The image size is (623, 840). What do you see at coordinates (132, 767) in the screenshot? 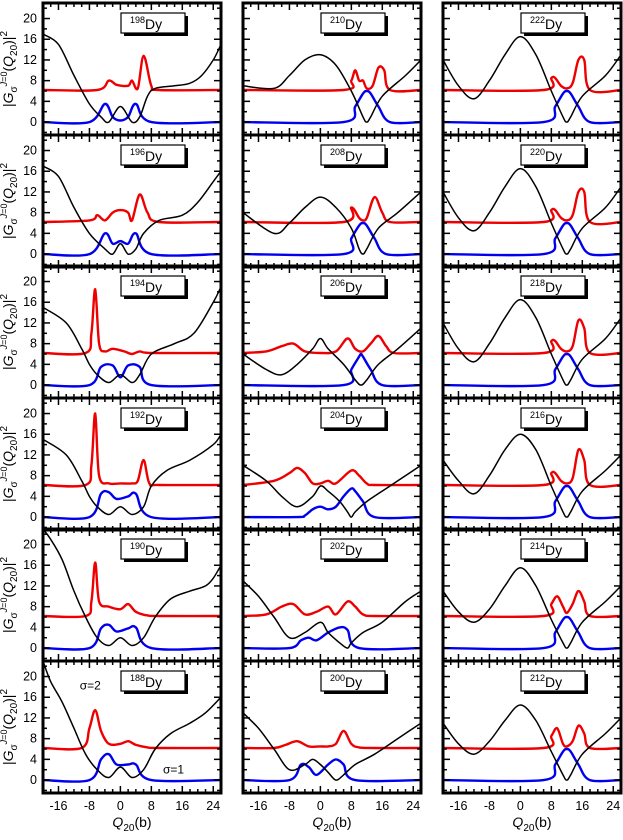
I see `sigma1-line-188Dy` at bounding box center [132, 767].